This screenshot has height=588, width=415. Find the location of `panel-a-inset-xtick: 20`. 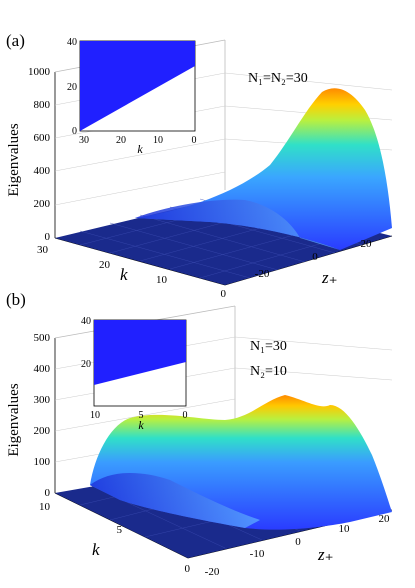

panel-a-inset-xtick: 20 is located at coordinates (121, 140).